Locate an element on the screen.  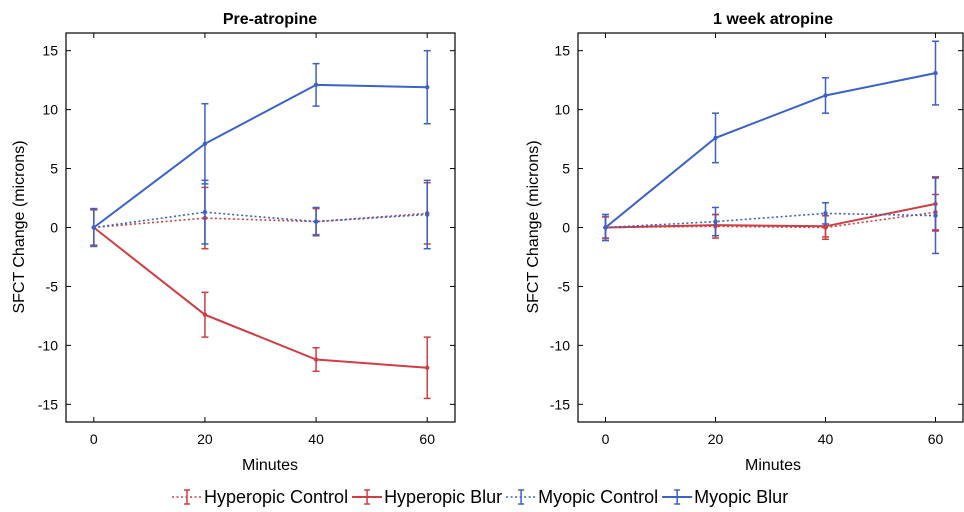
legend-item-hyperopic-blur: Hyperopic Blur is located at coordinates (427, 497).